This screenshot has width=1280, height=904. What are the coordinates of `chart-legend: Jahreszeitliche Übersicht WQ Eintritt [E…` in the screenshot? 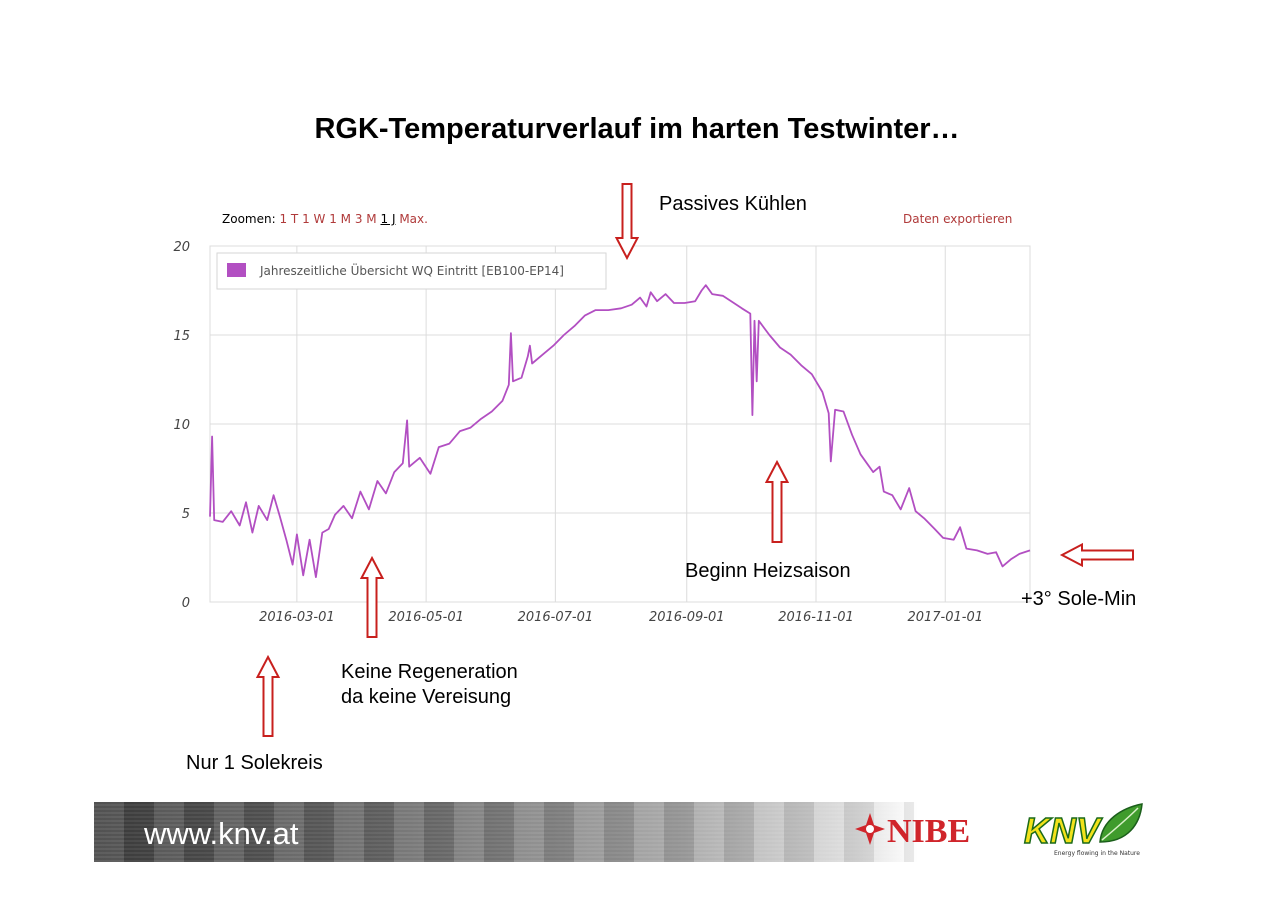 It's located at (411, 271).